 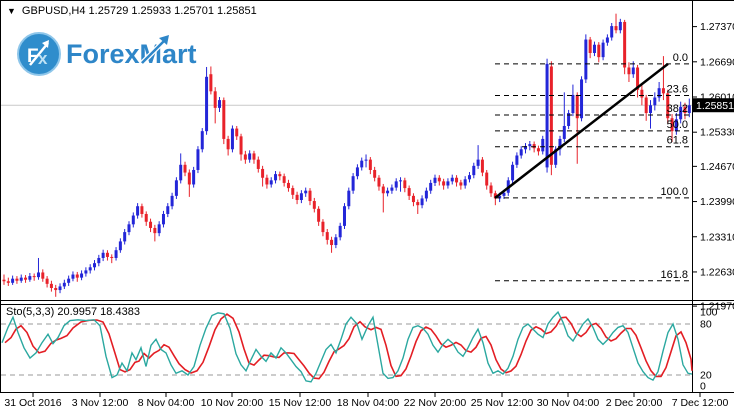 What do you see at coordinates (232, 403) in the screenshot?
I see `time-axis-label: 10 Nov 20:00` at bounding box center [232, 403].